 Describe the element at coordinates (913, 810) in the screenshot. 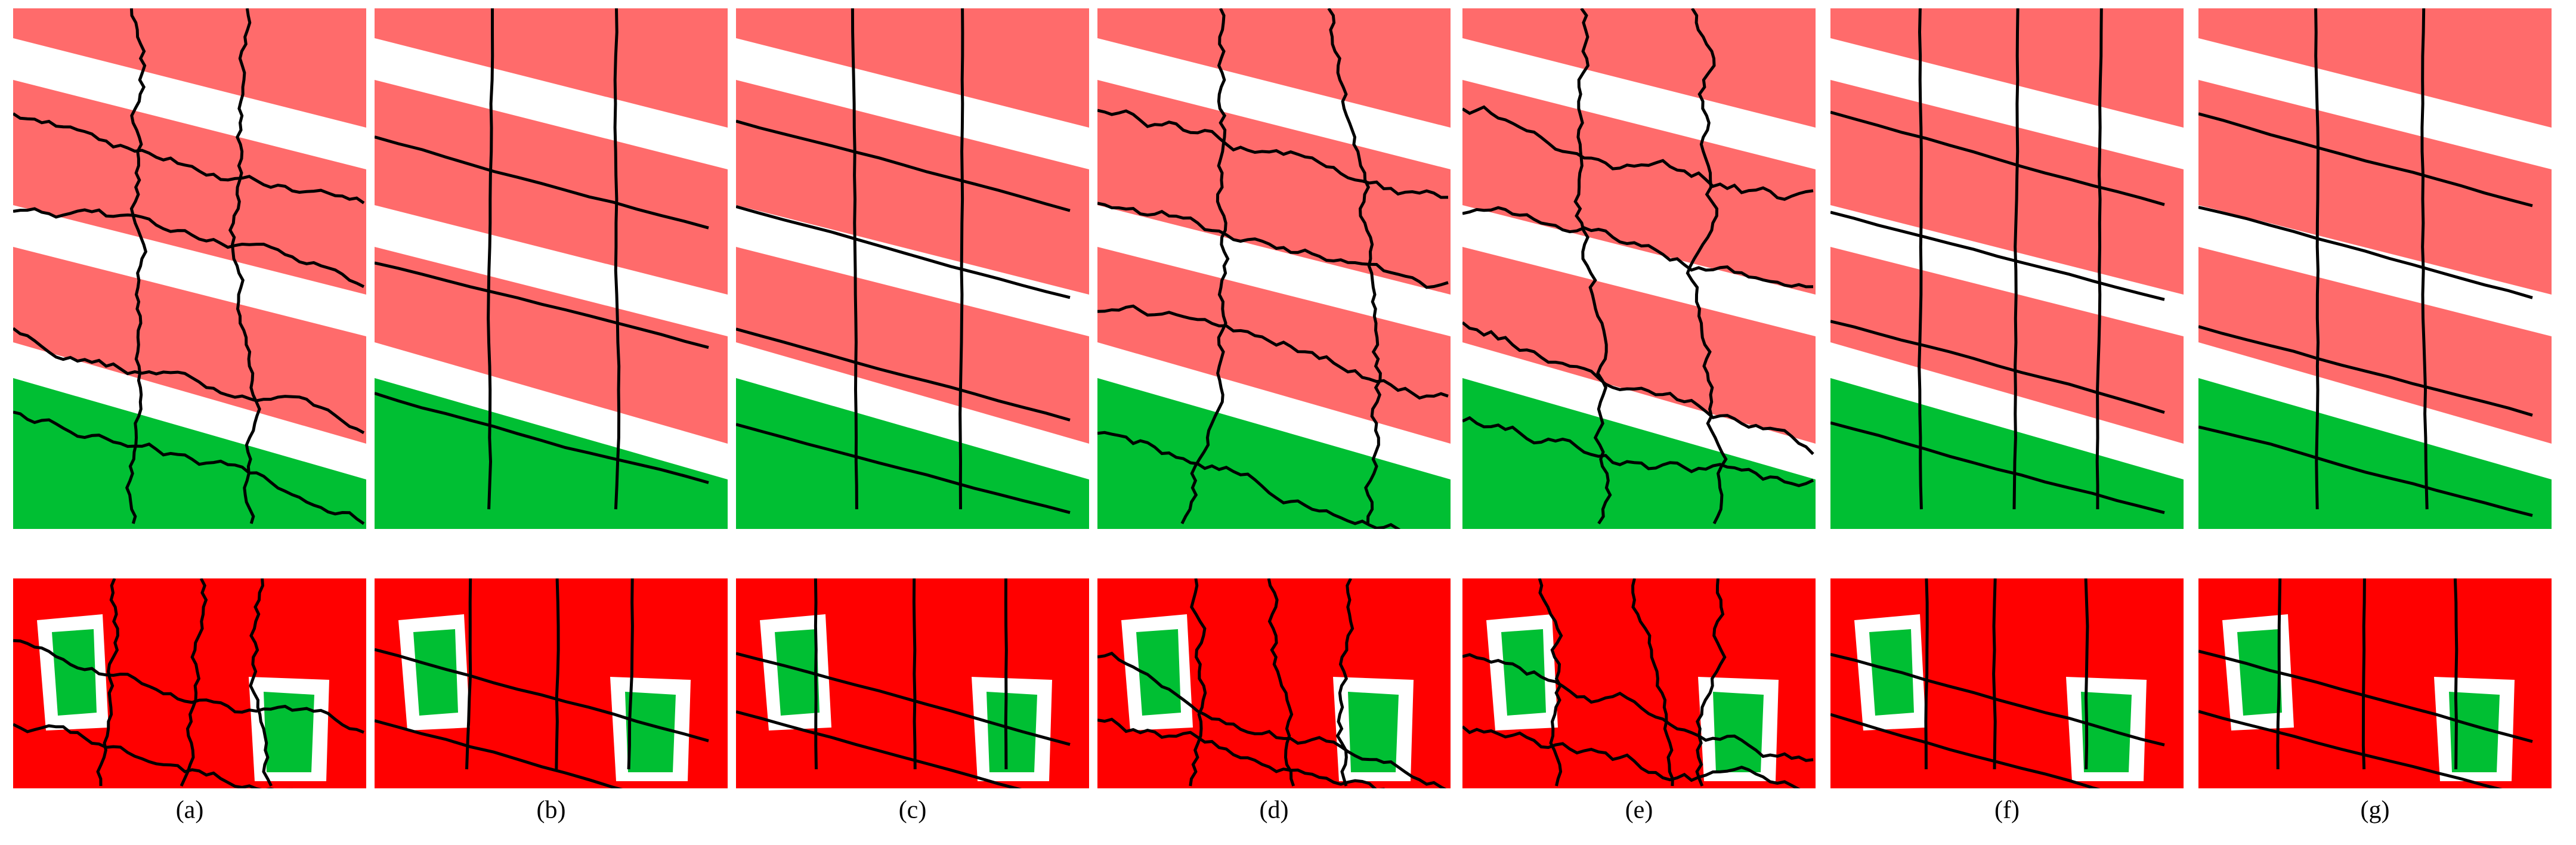

I see `panel-label: (c)` at that location.